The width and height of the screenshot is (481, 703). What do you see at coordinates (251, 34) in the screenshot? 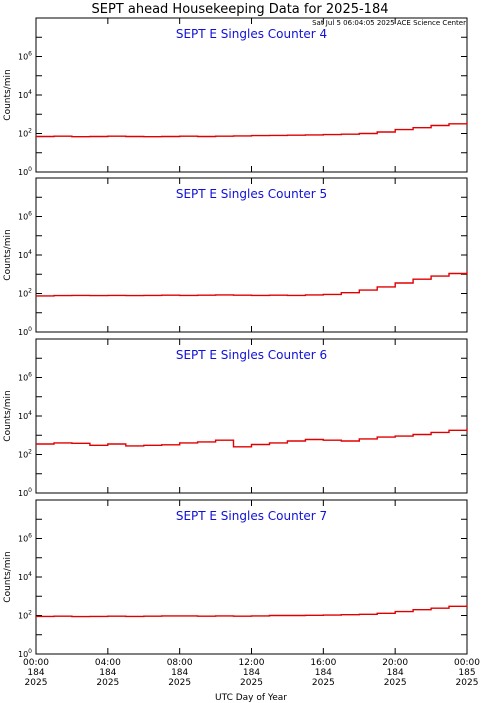
I see `panel-title: SEPT E Singles Counter 4` at bounding box center [251, 34].